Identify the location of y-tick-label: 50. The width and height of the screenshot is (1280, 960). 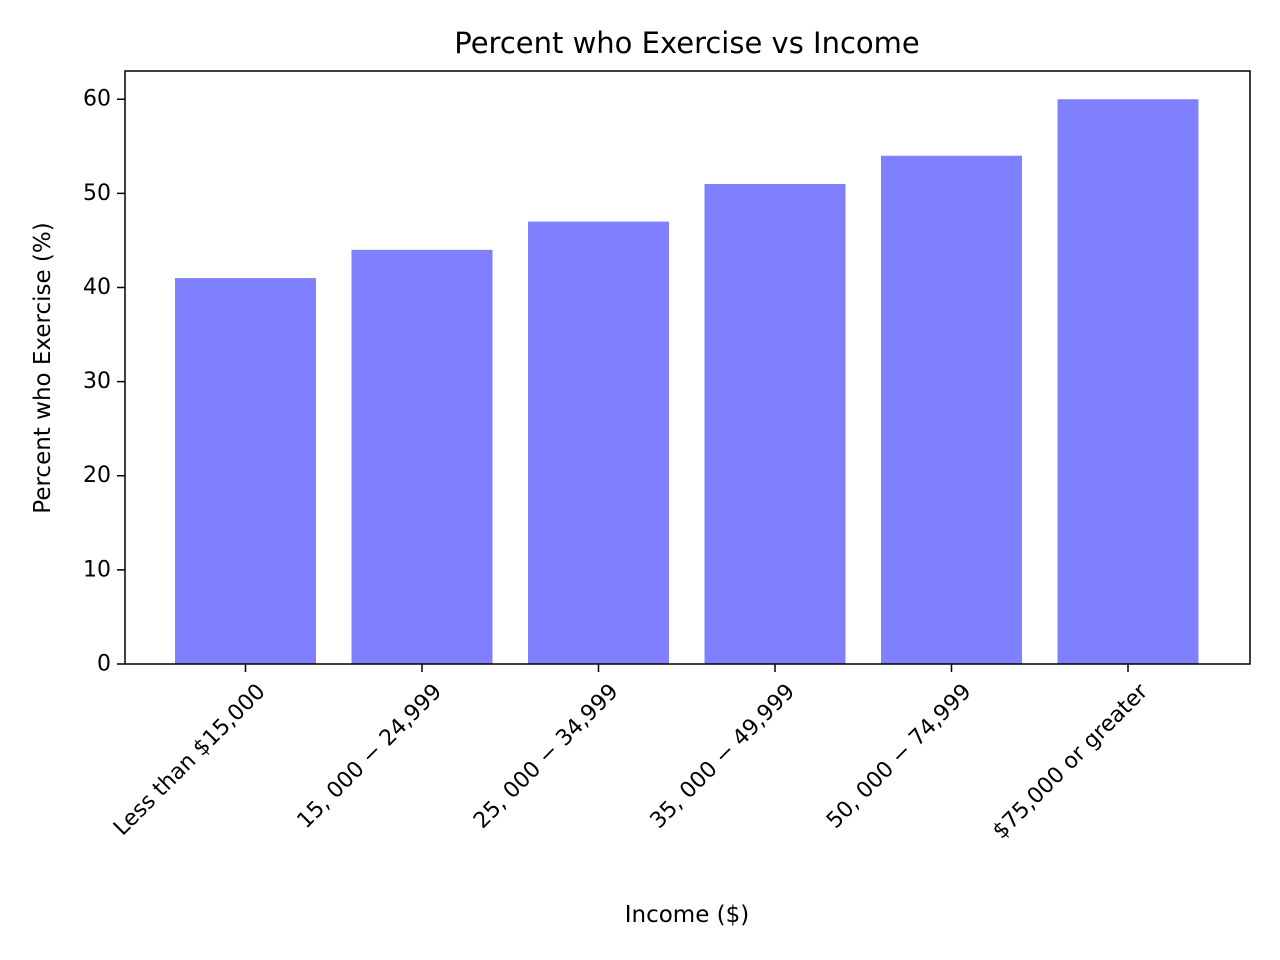
(97, 193).